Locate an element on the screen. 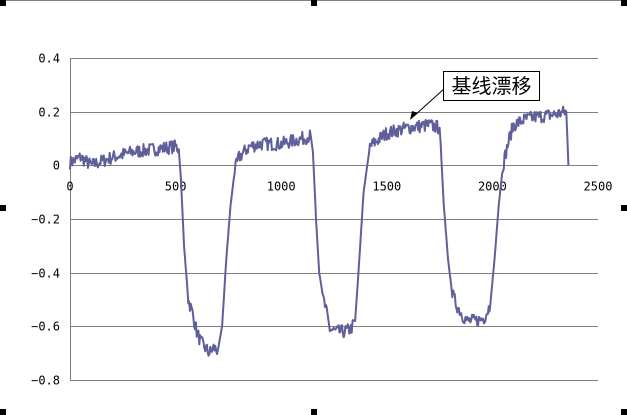 This screenshot has height=415, width=627. selection-handle-middle-left is located at coordinates (3, 208).